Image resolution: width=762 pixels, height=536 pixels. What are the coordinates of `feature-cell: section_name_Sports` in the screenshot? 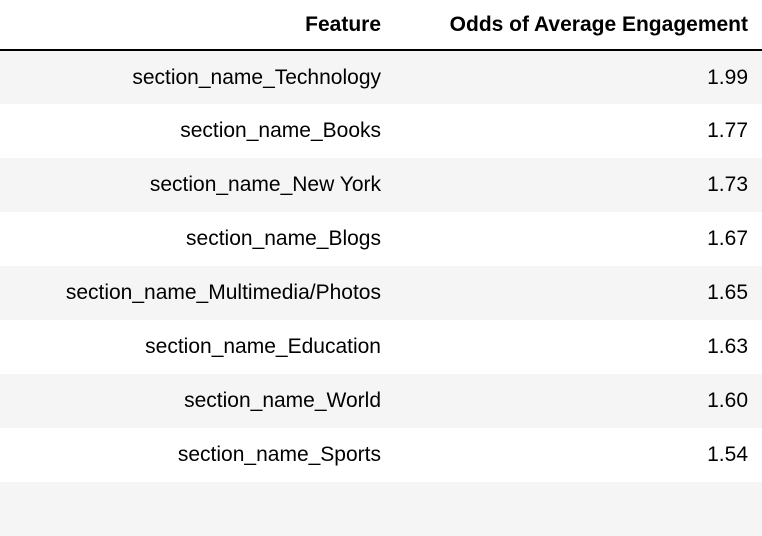 It's located at (279, 454).